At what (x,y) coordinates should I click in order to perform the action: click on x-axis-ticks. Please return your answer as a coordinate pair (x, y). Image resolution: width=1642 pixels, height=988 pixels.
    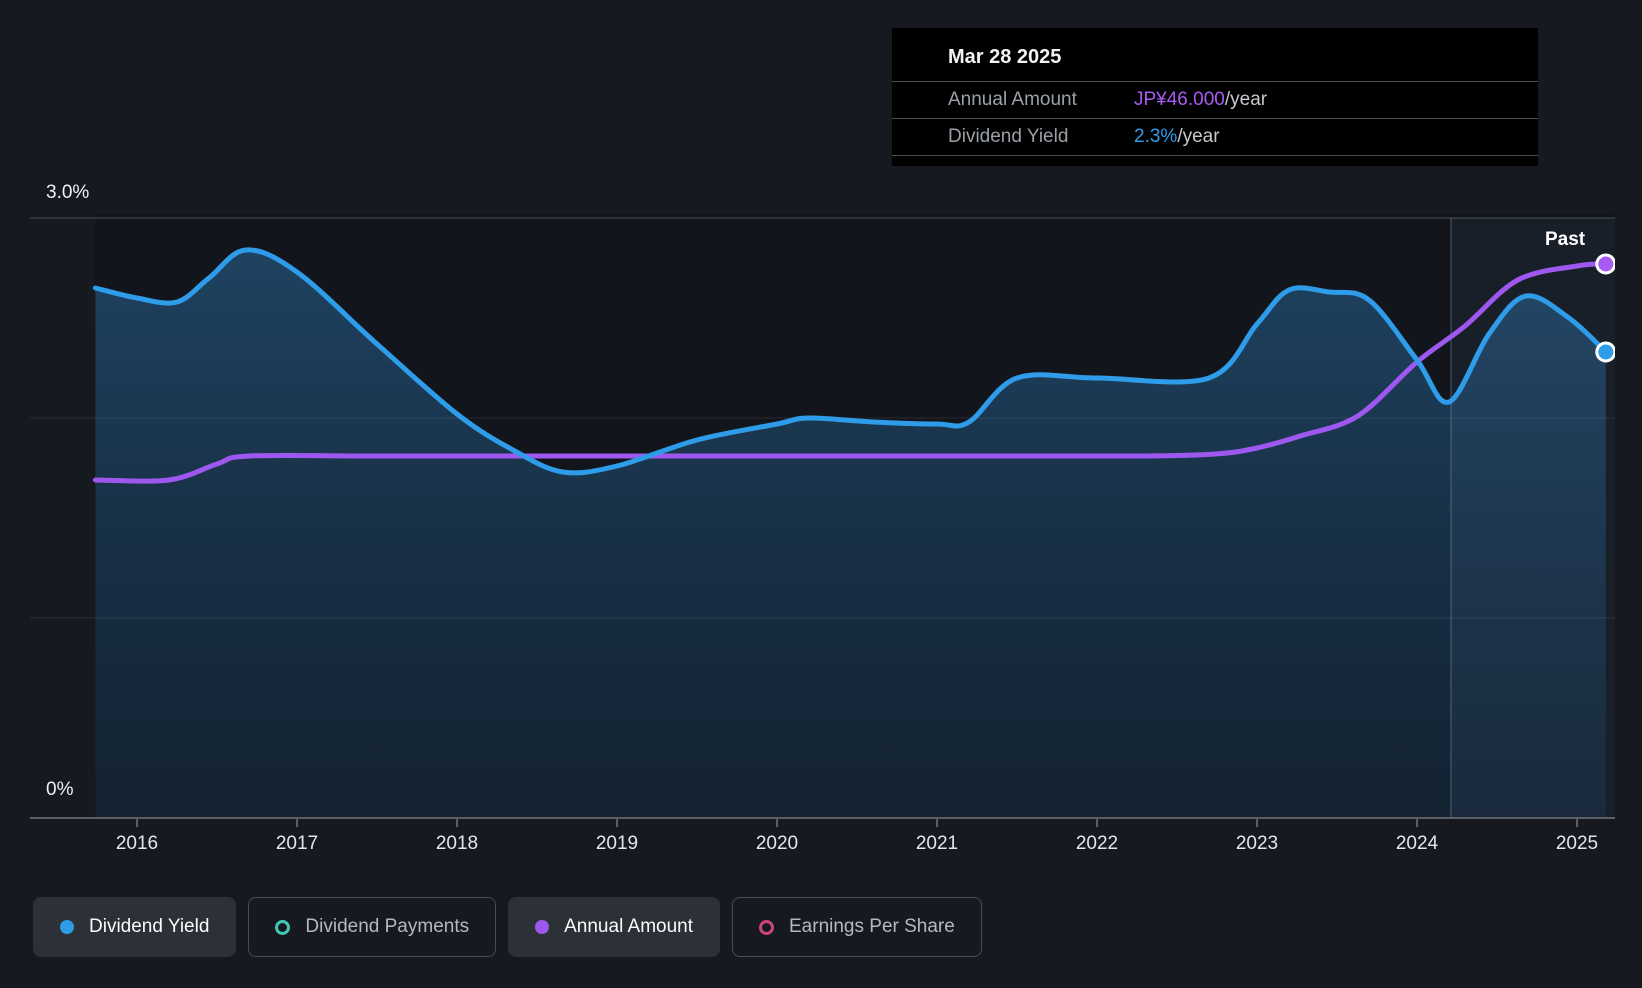
    Looking at the image, I should click on (857, 823).